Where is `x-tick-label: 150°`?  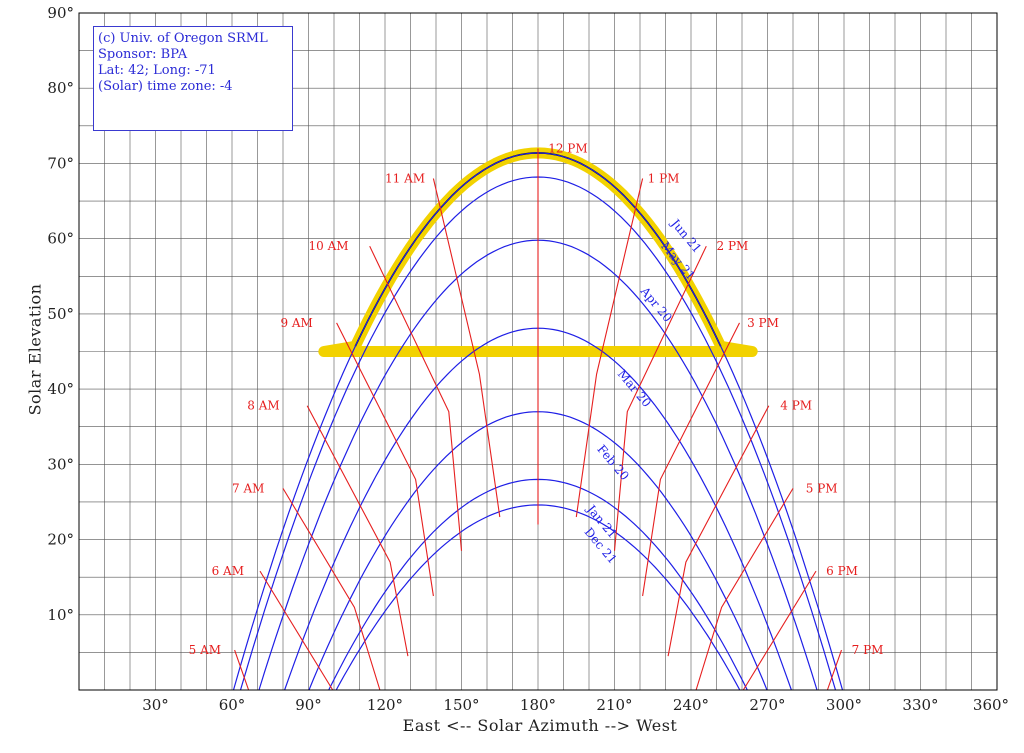 x-tick-label: 150° is located at coordinates (461, 705).